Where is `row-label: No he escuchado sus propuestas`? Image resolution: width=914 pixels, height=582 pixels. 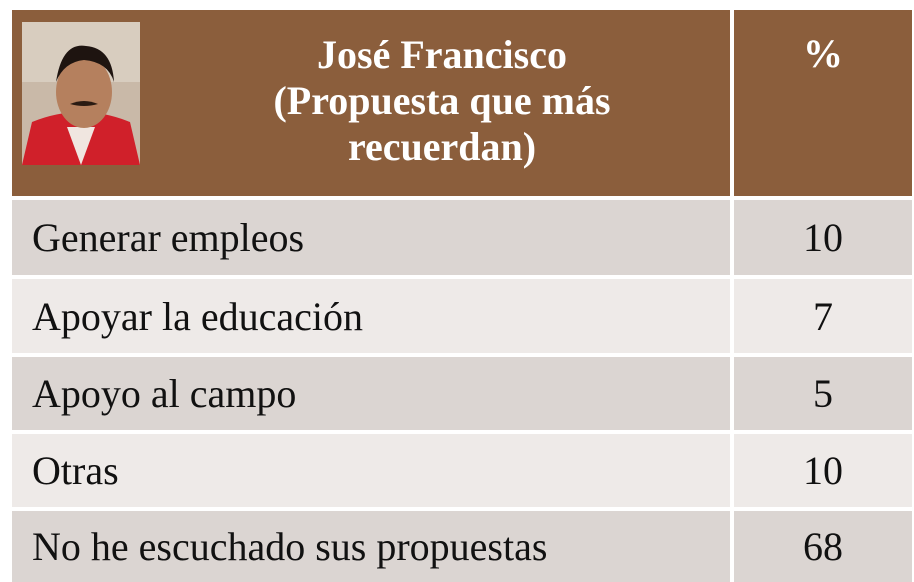 row-label: No he escuchado sus propuestas is located at coordinates (371, 546).